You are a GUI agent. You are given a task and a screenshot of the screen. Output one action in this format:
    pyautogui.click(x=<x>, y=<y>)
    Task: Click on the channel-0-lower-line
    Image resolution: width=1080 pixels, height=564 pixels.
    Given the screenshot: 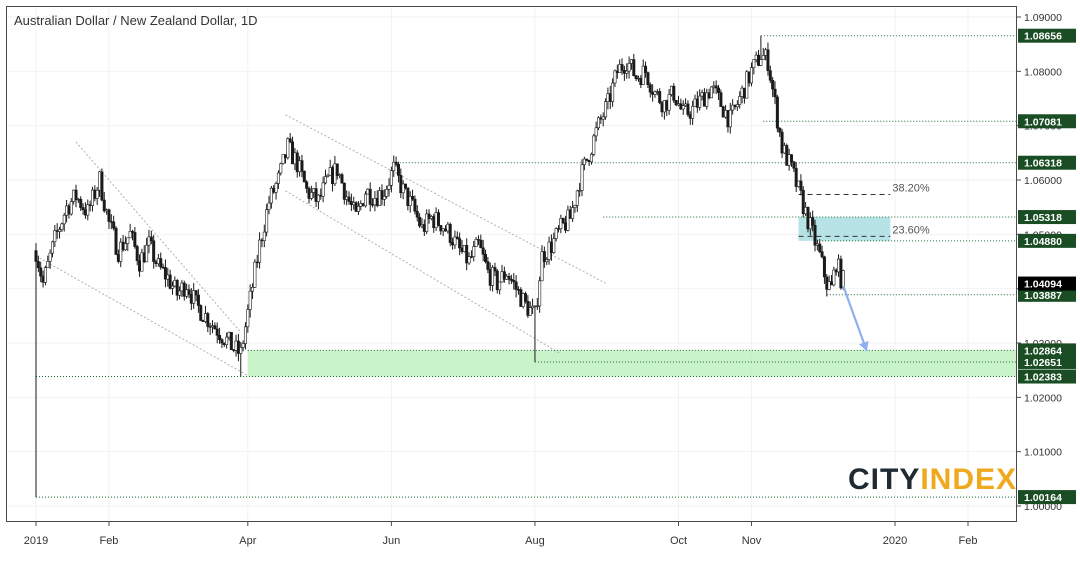 What is the action you would take?
    pyautogui.click(x=142, y=316)
    